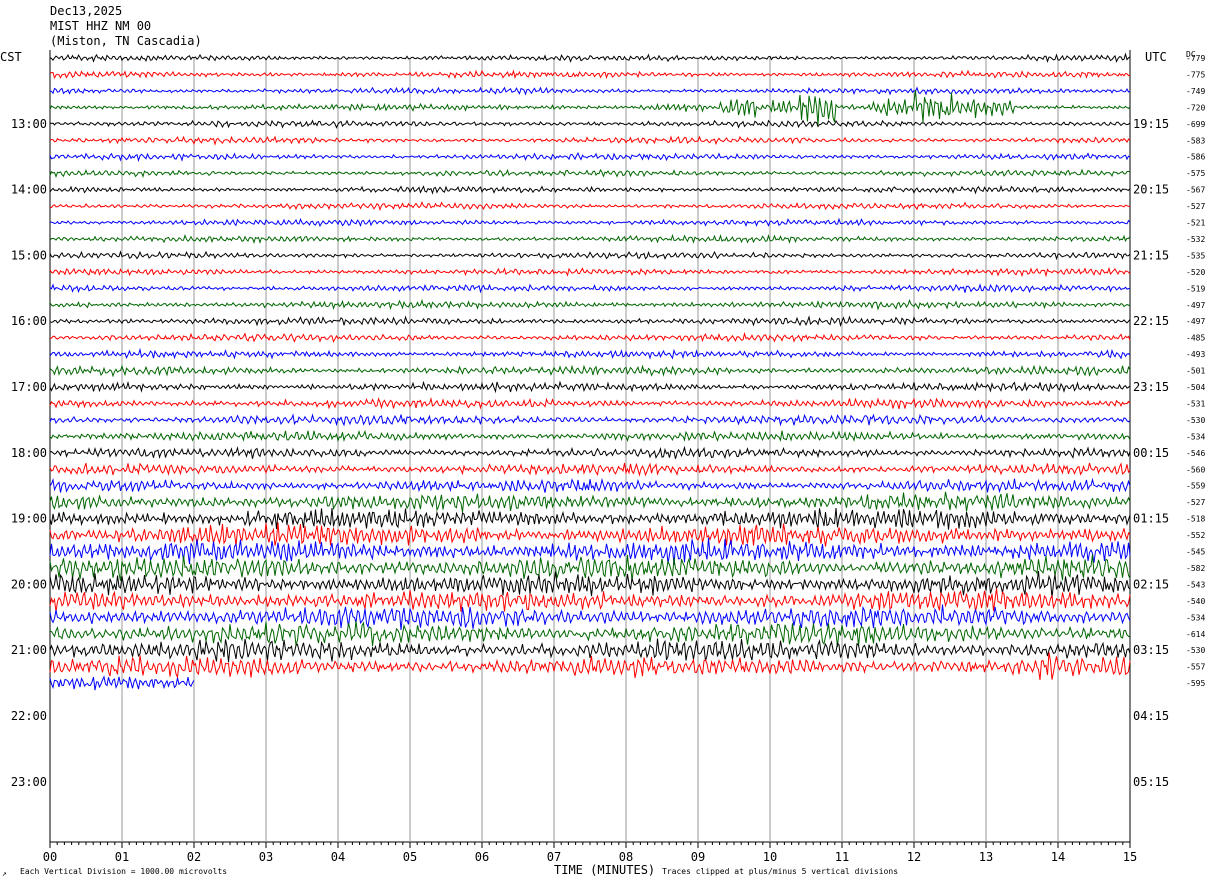 The image size is (1210, 886). What do you see at coordinates (29, 519) in the screenshot?
I see `cst-hour-label: 19:00` at bounding box center [29, 519].